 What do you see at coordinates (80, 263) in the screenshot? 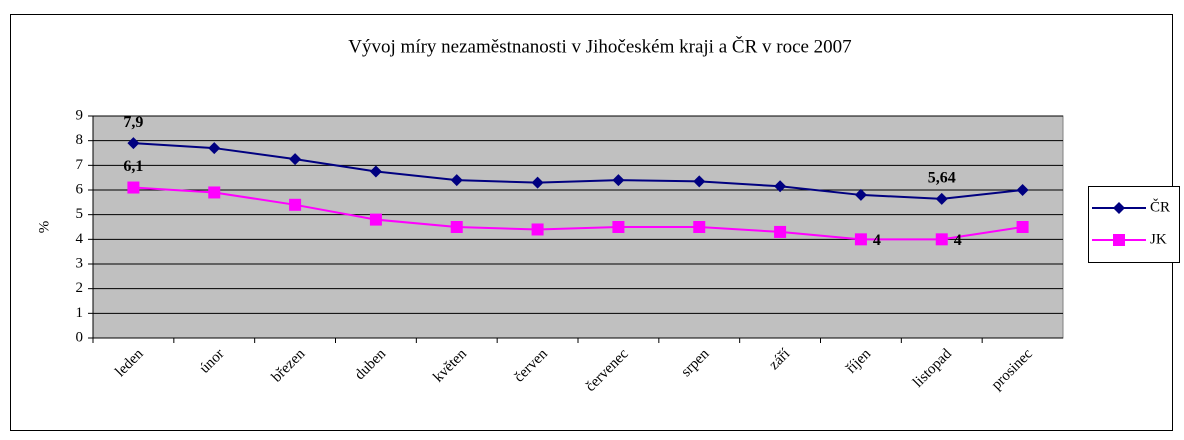
I see `y-tick-label: 3` at bounding box center [80, 263].